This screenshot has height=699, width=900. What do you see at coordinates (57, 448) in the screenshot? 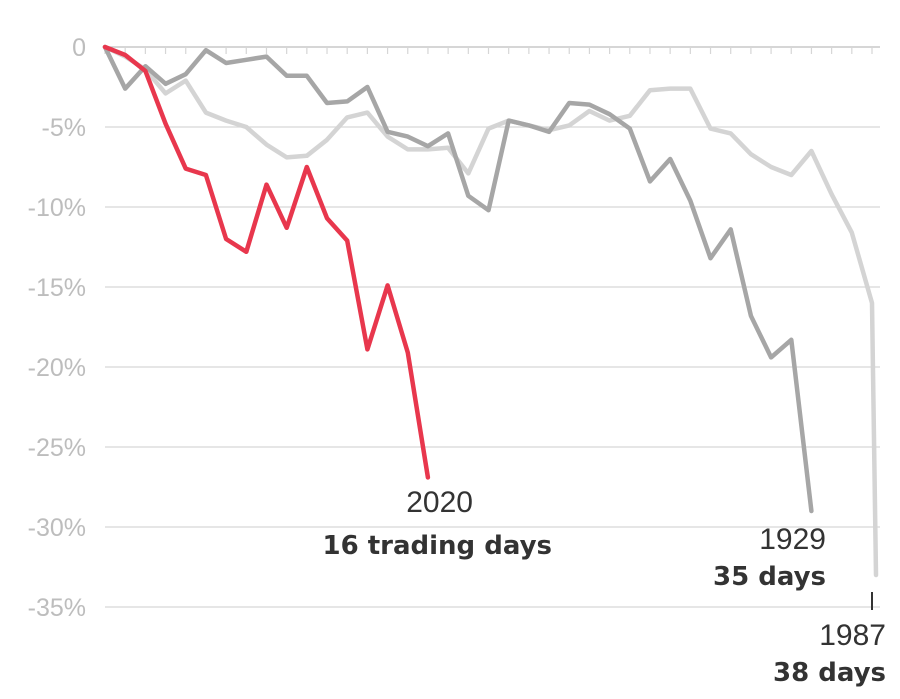
I see `y-tick-label: -25%` at bounding box center [57, 448].